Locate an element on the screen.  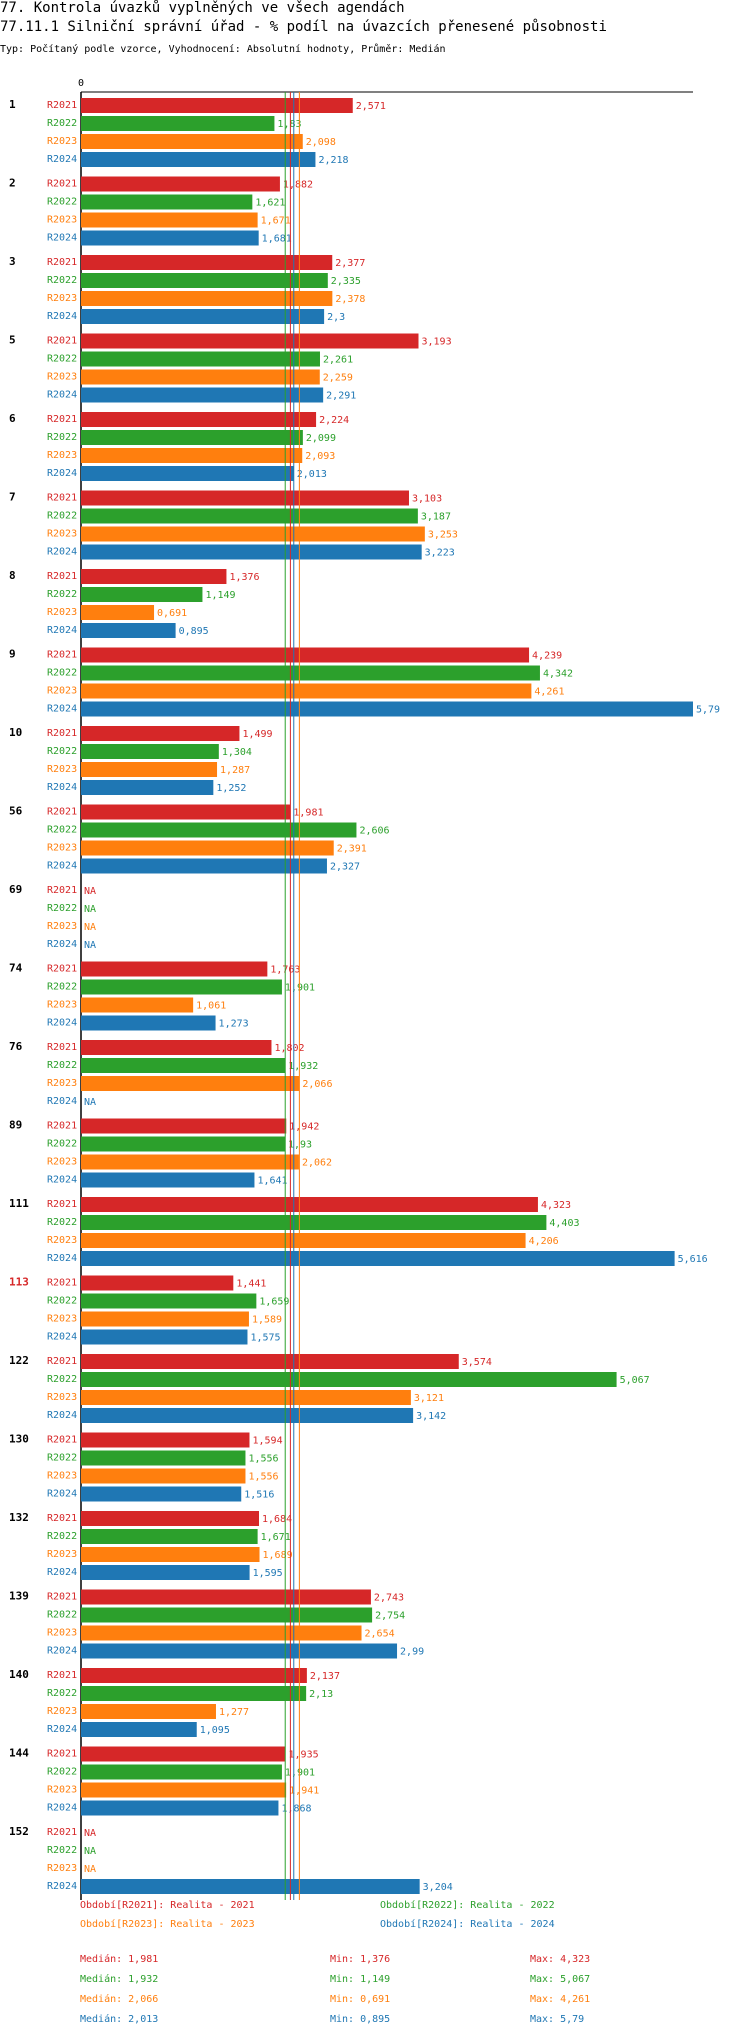
value-label: 1,516 is located at coordinates (259, 1495).